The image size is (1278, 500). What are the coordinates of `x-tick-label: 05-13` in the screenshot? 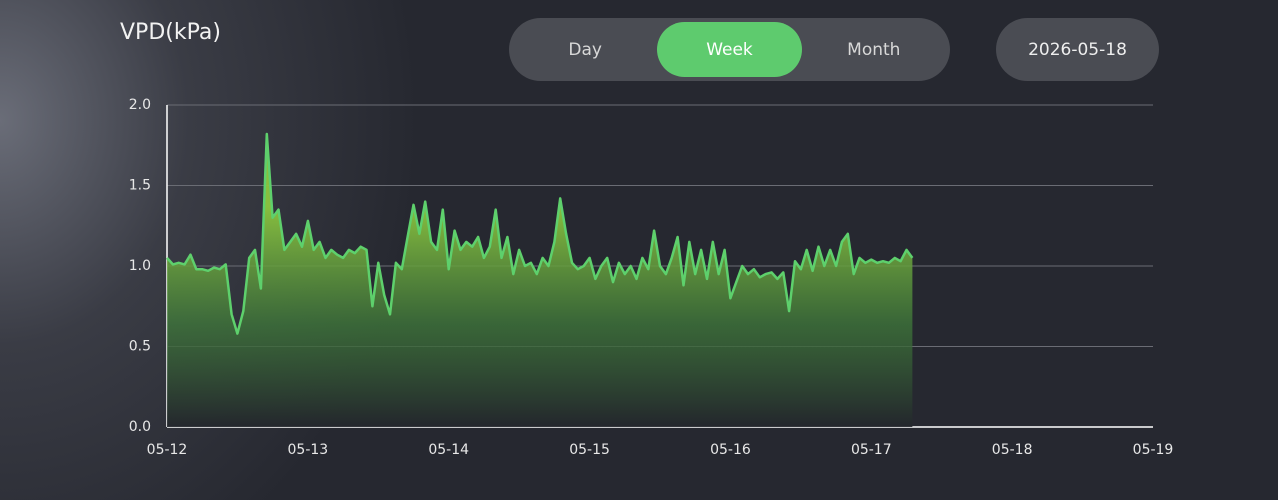 It's located at (308, 450).